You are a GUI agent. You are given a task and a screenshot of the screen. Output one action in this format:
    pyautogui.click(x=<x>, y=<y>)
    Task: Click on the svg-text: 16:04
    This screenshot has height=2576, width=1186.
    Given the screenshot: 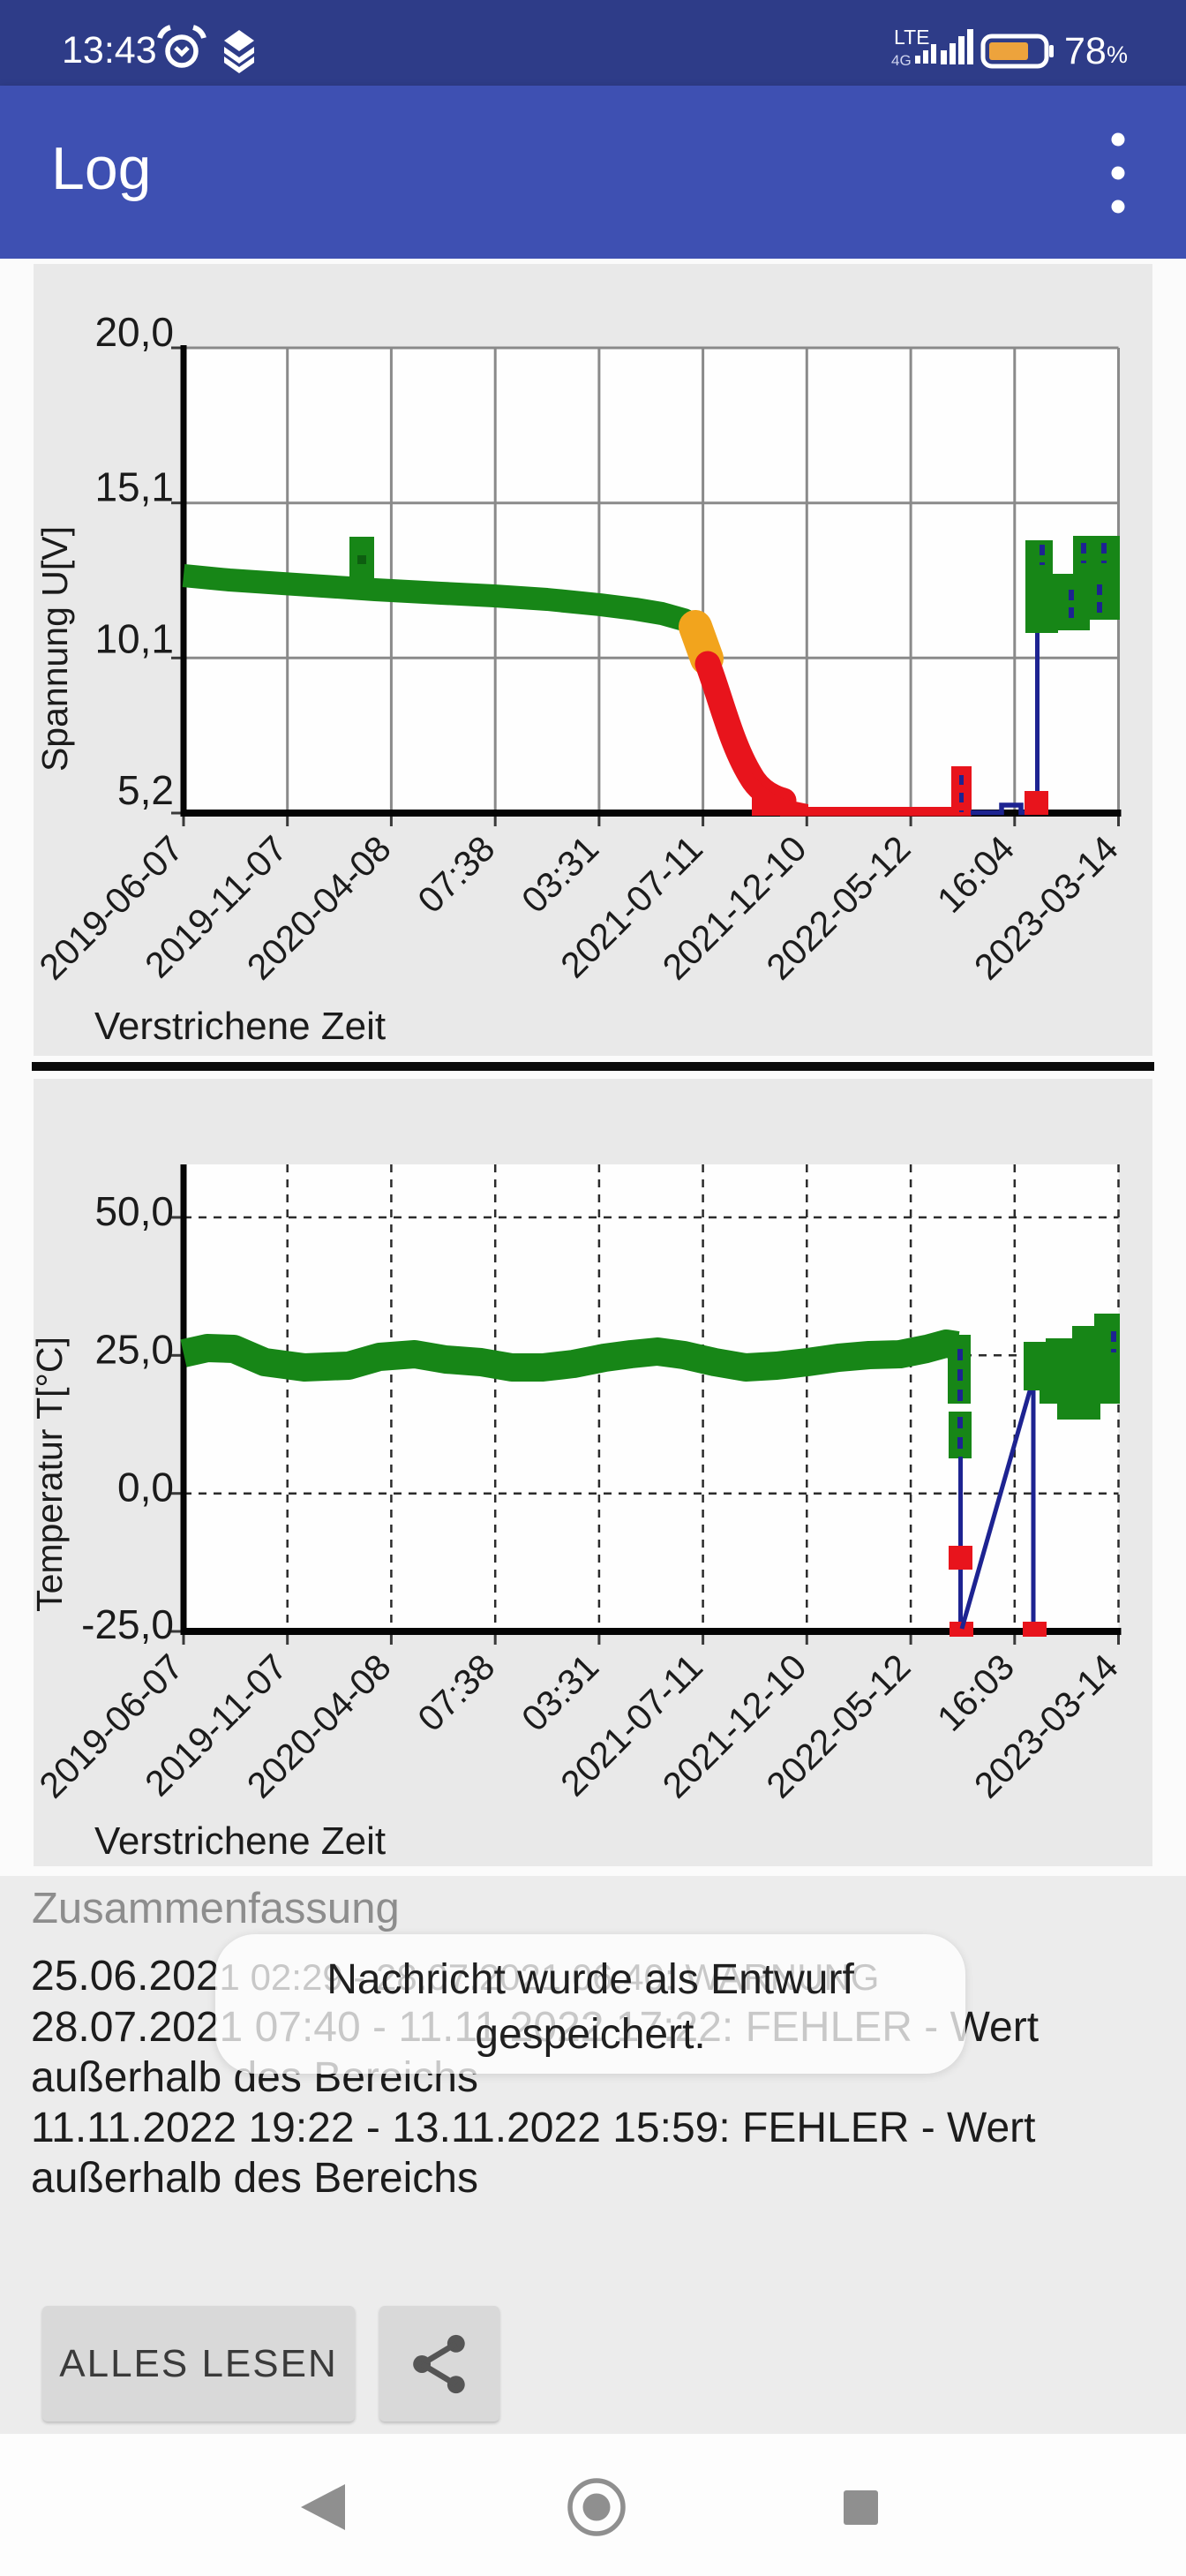 What is the action you would take?
    pyautogui.click(x=975, y=875)
    